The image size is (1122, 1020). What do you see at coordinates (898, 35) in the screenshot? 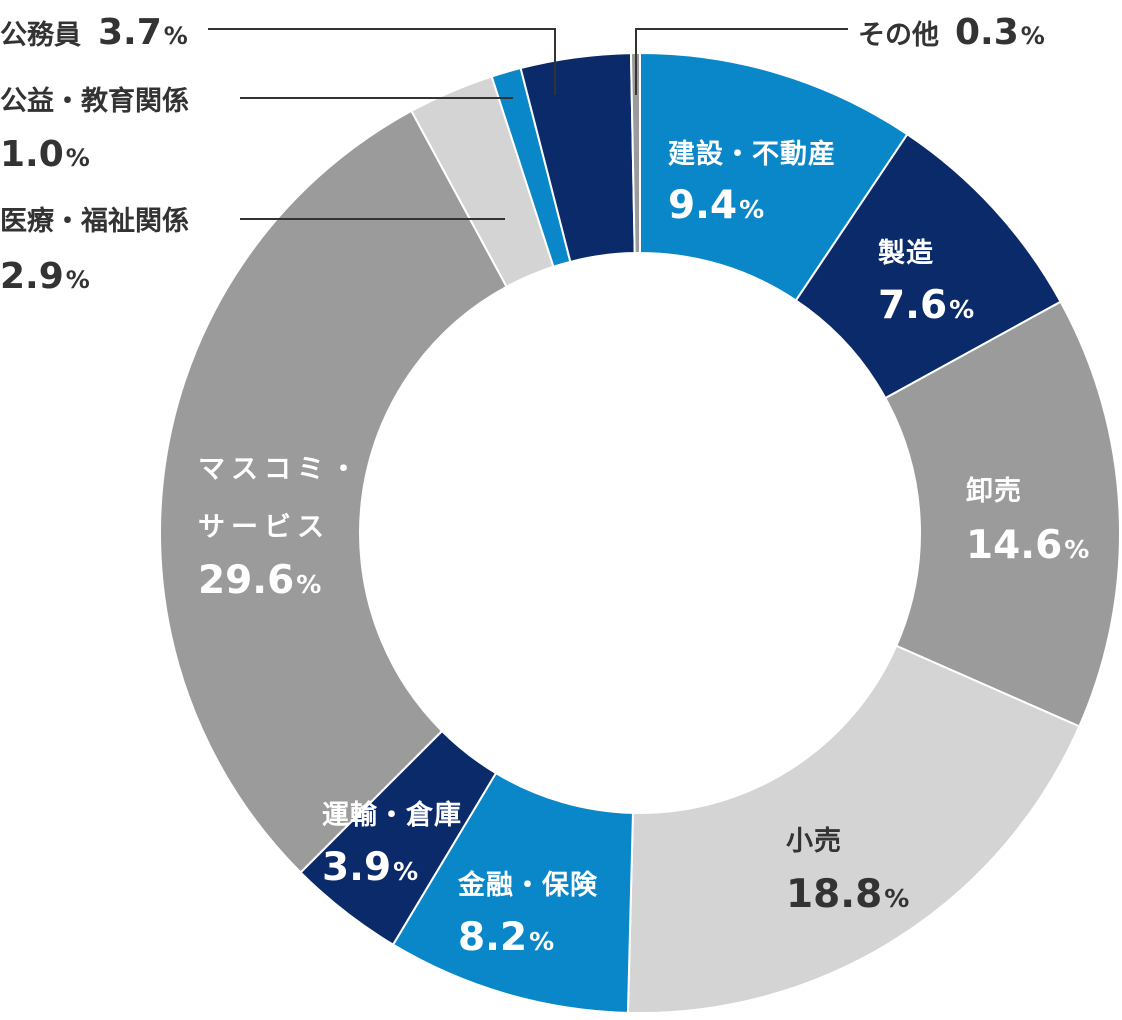
I see `slice-label-11: その他` at bounding box center [898, 35].